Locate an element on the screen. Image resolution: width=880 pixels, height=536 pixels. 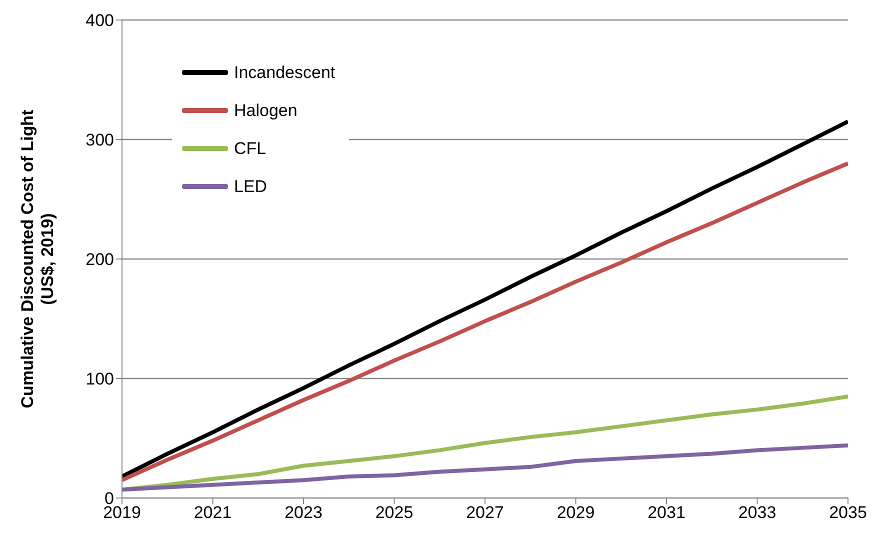
legend-label: CFL is located at coordinates (250, 149).